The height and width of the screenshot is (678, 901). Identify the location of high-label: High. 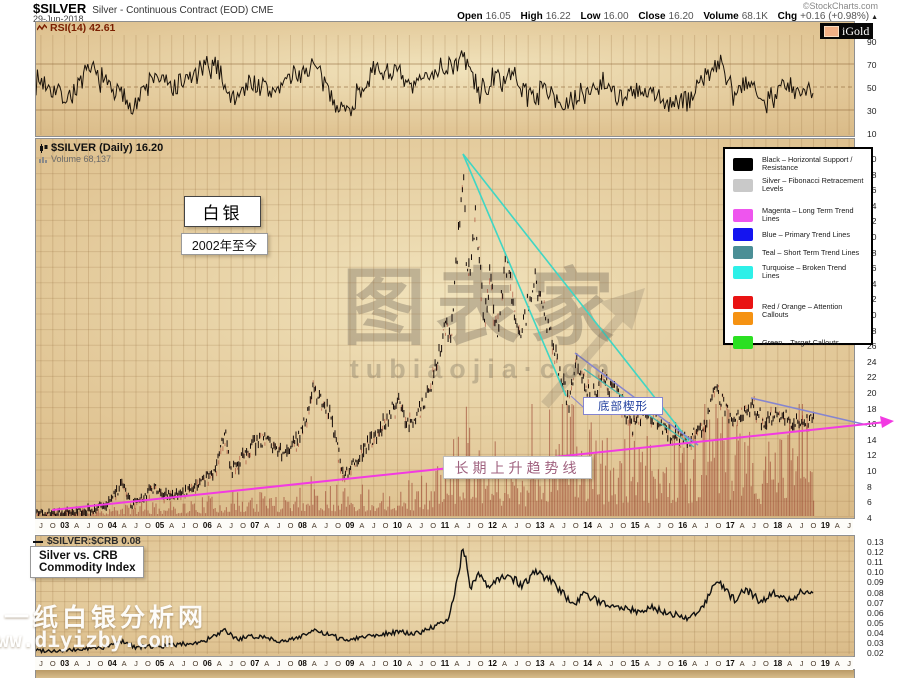
(531, 16).